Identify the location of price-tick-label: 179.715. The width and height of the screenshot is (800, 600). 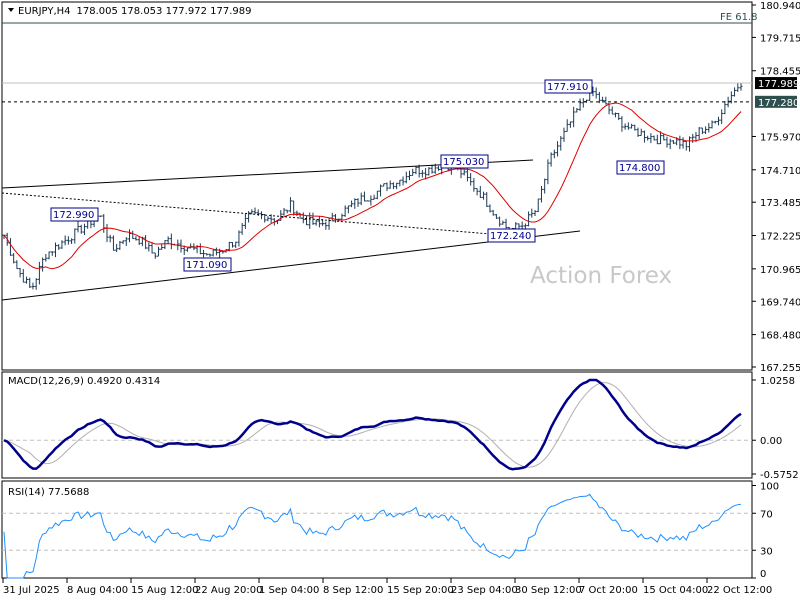
(780, 38).